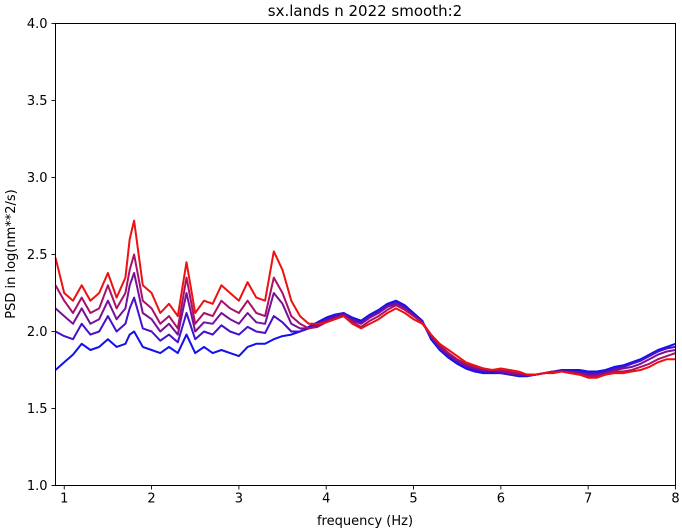 This screenshot has height=531, width=682. Describe the element at coordinates (413, 499) in the screenshot. I see `x-tick-label: 5` at that location.